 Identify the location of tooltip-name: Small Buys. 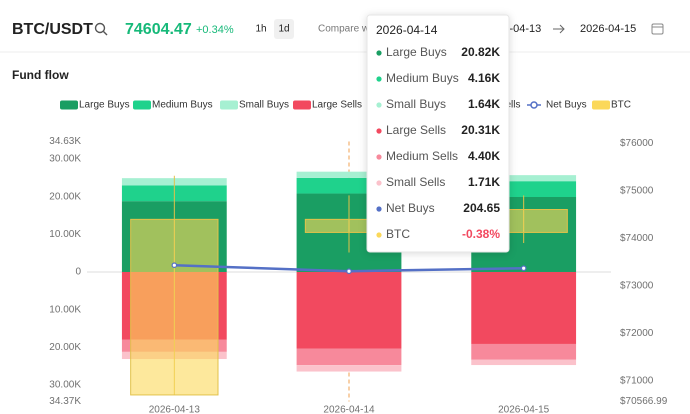
(416, 104).